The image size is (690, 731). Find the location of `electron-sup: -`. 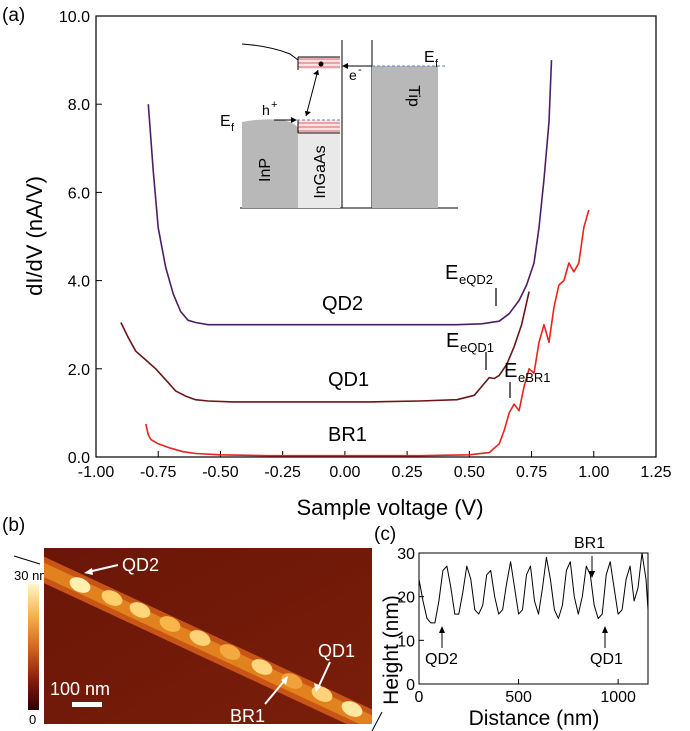

electron-sup: - is located at coordinates (360, 70).